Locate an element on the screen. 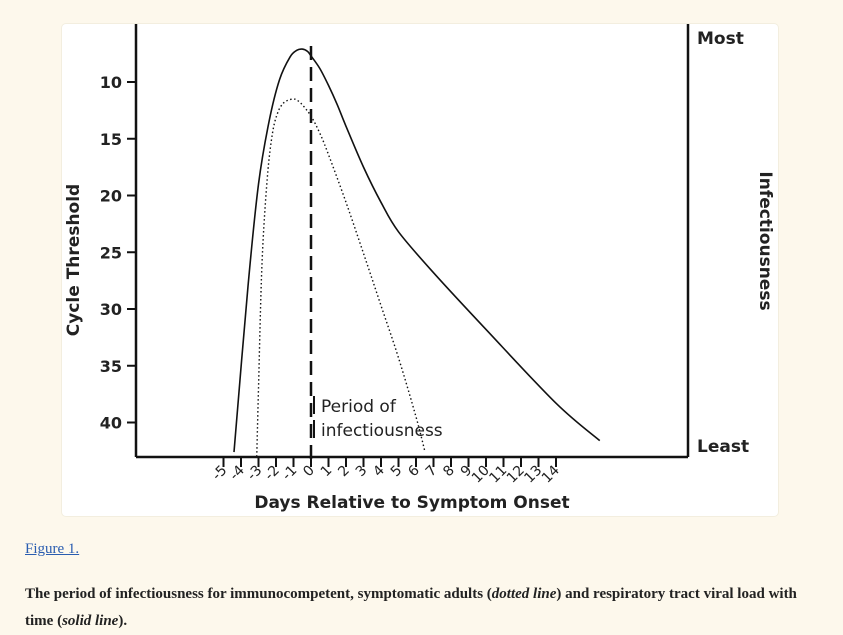  y-tick-label: 15 is located at coordinates (111, 139).